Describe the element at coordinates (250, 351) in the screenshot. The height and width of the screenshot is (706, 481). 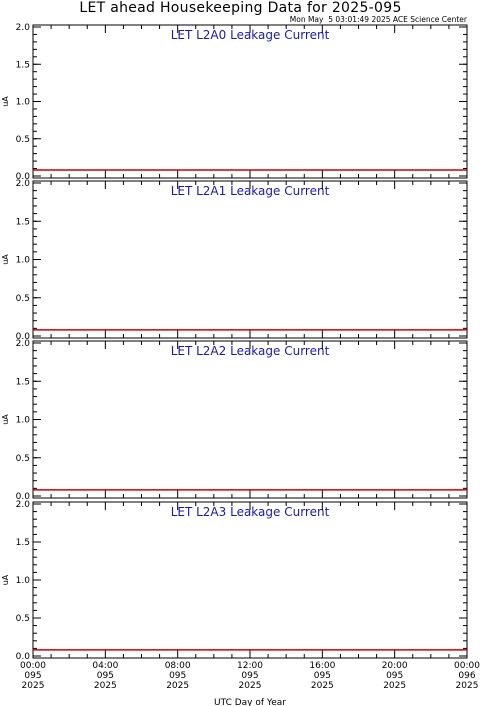
I see `panel-title: LET L2A2 Leakage Current` at that location.